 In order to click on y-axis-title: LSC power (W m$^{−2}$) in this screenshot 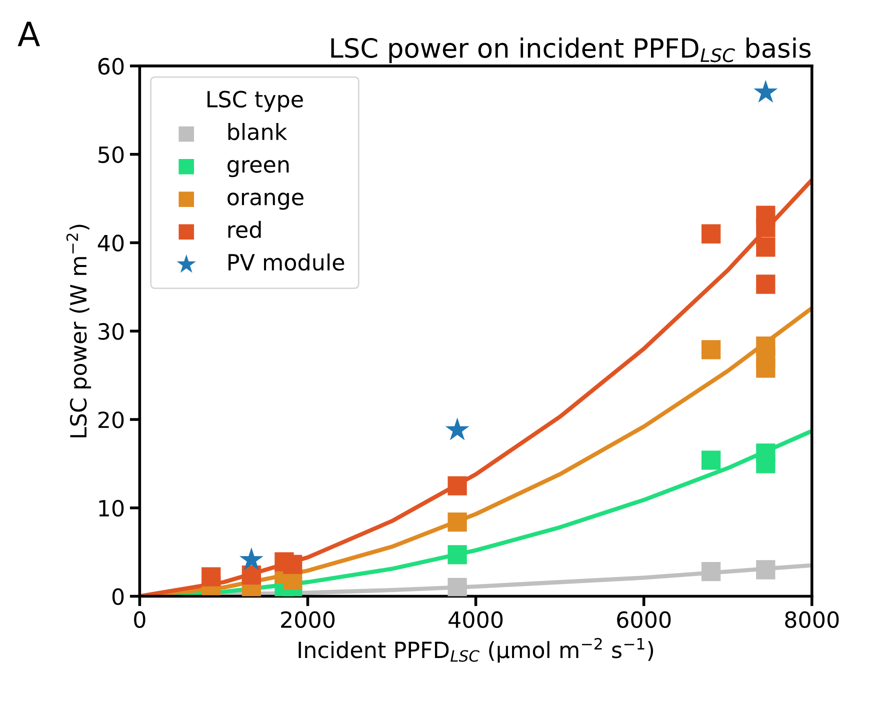, I will do `click(79, 331)`.